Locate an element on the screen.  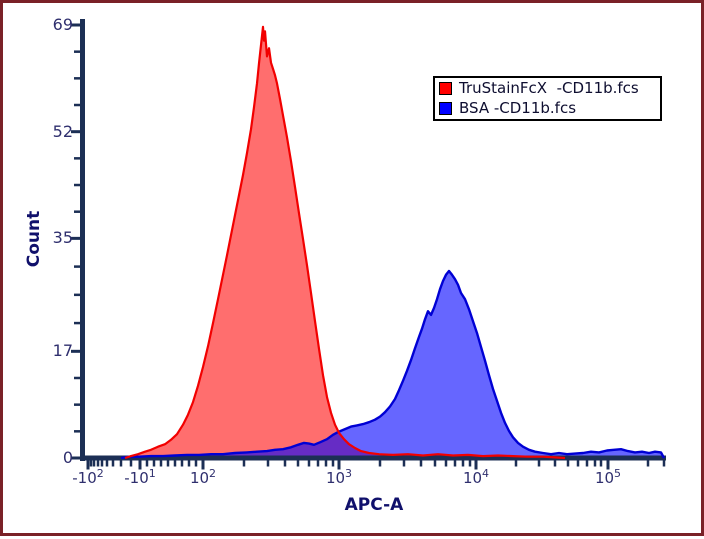
x-tick-label: -101 is located at coordinates (140, 477).